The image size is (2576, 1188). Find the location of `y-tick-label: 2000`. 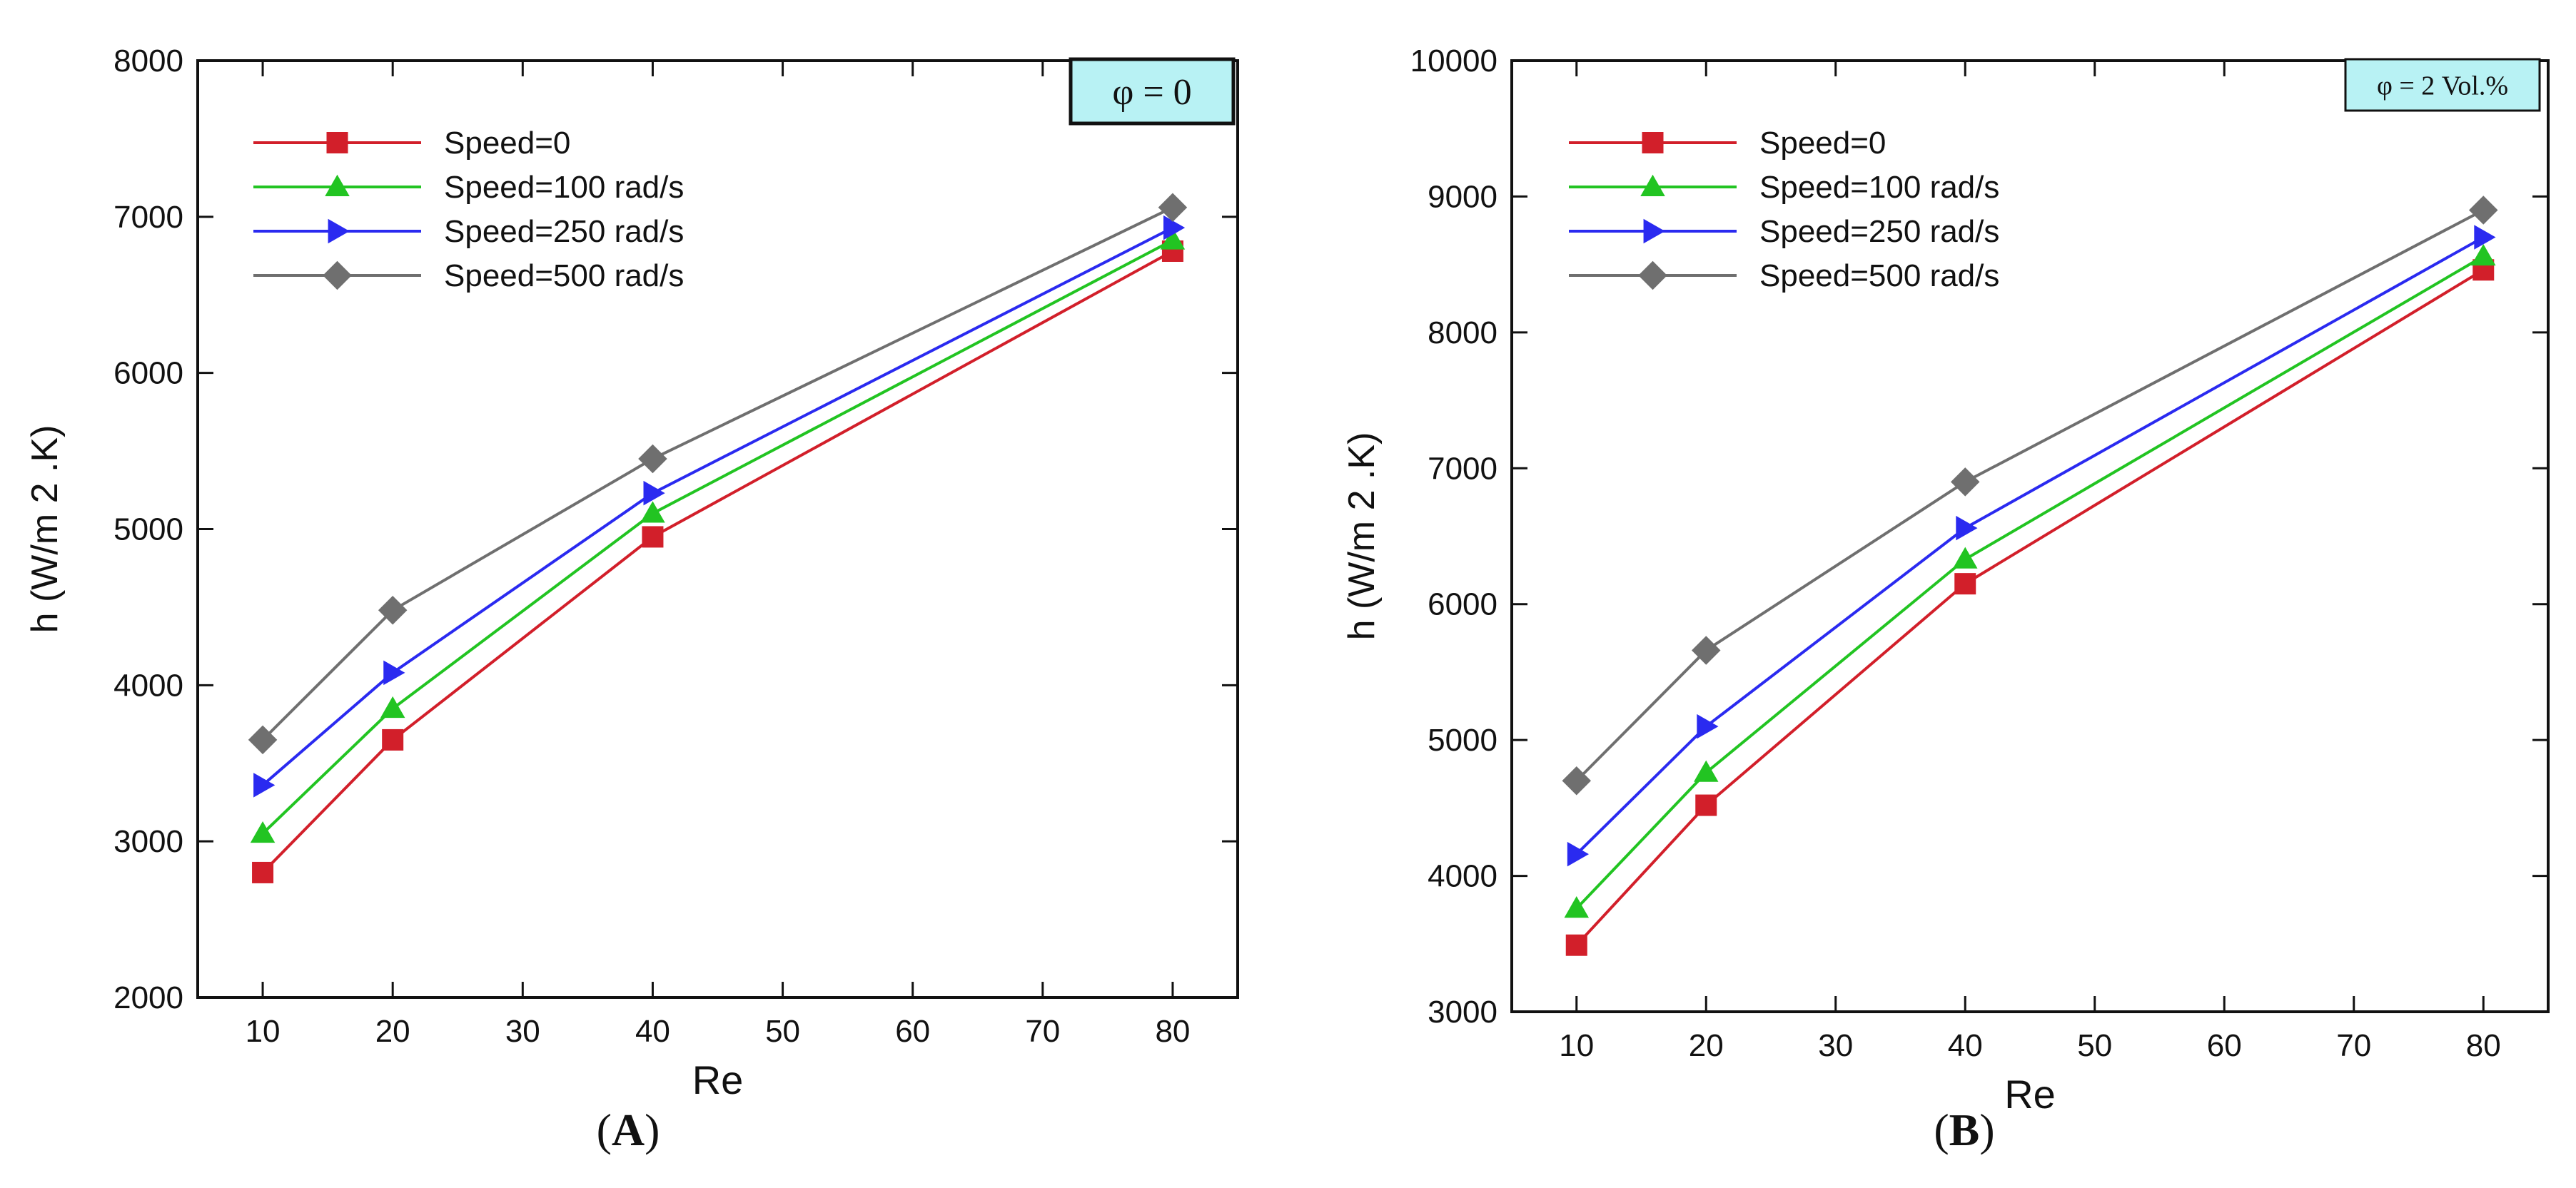

y-tick-label: 2000 is located at coordinates (148, 998).